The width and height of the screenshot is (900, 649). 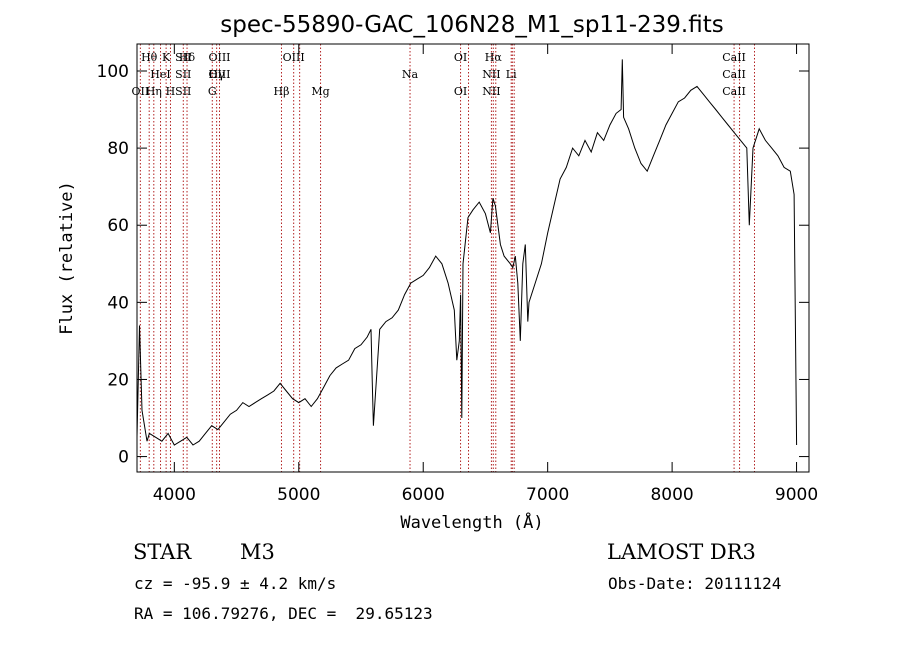 What do you see at coordinates (471, 25) in the screenshot?
I see `chart-title: spec-55890-GAC_106N28_M1_sp11-239.fits` at bounding box center [471, 25].